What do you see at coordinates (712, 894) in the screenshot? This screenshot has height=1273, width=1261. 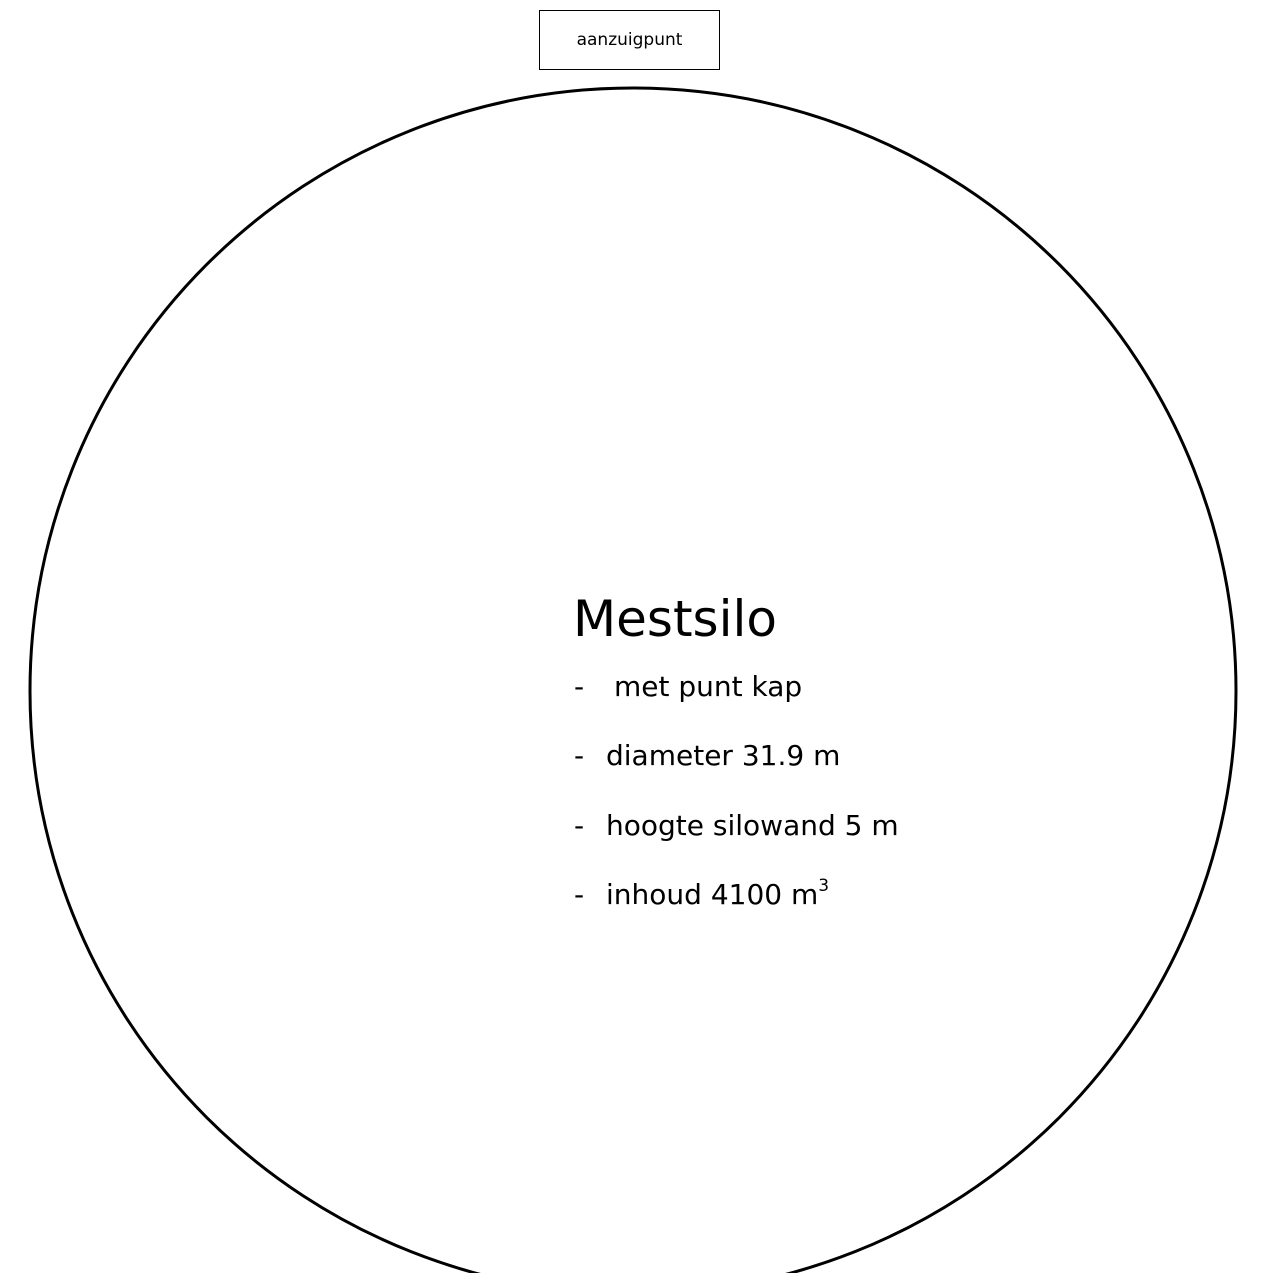 I see `spec-capacity-text: inhoud 4100 m` at bounding box center [712, 894].